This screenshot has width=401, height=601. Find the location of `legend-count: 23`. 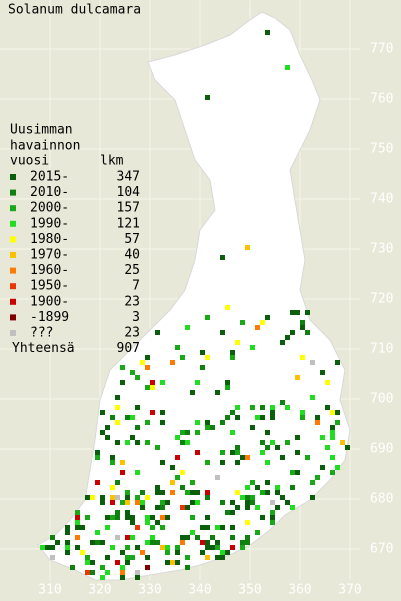

legend-count: 23 is located at coordinates (132, 301).